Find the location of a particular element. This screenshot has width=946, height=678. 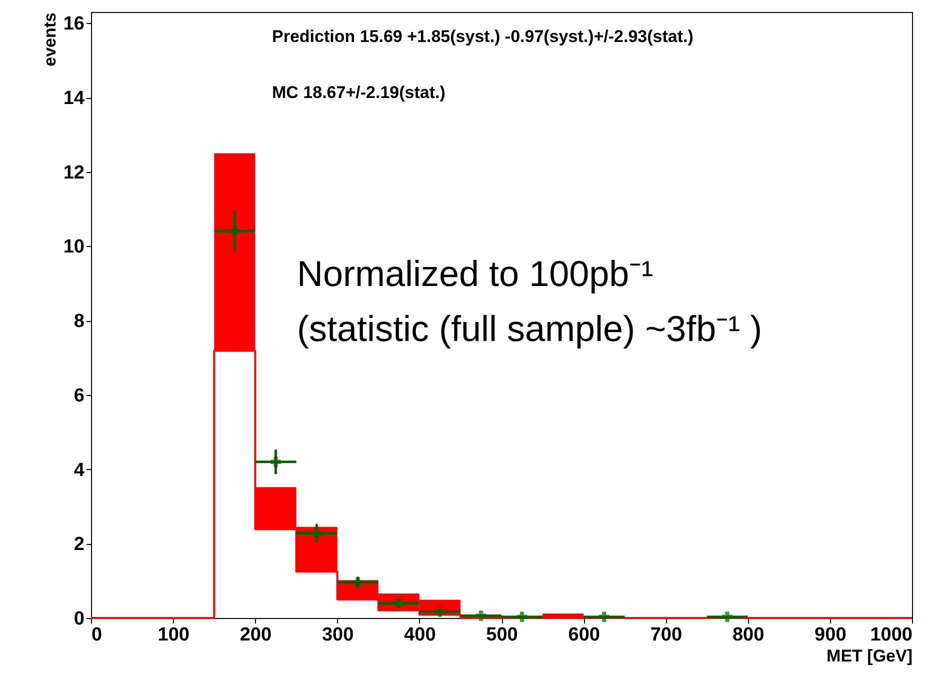

annotation: Normalized to 100pb⁻¹ is located at coordinates (475, 273).